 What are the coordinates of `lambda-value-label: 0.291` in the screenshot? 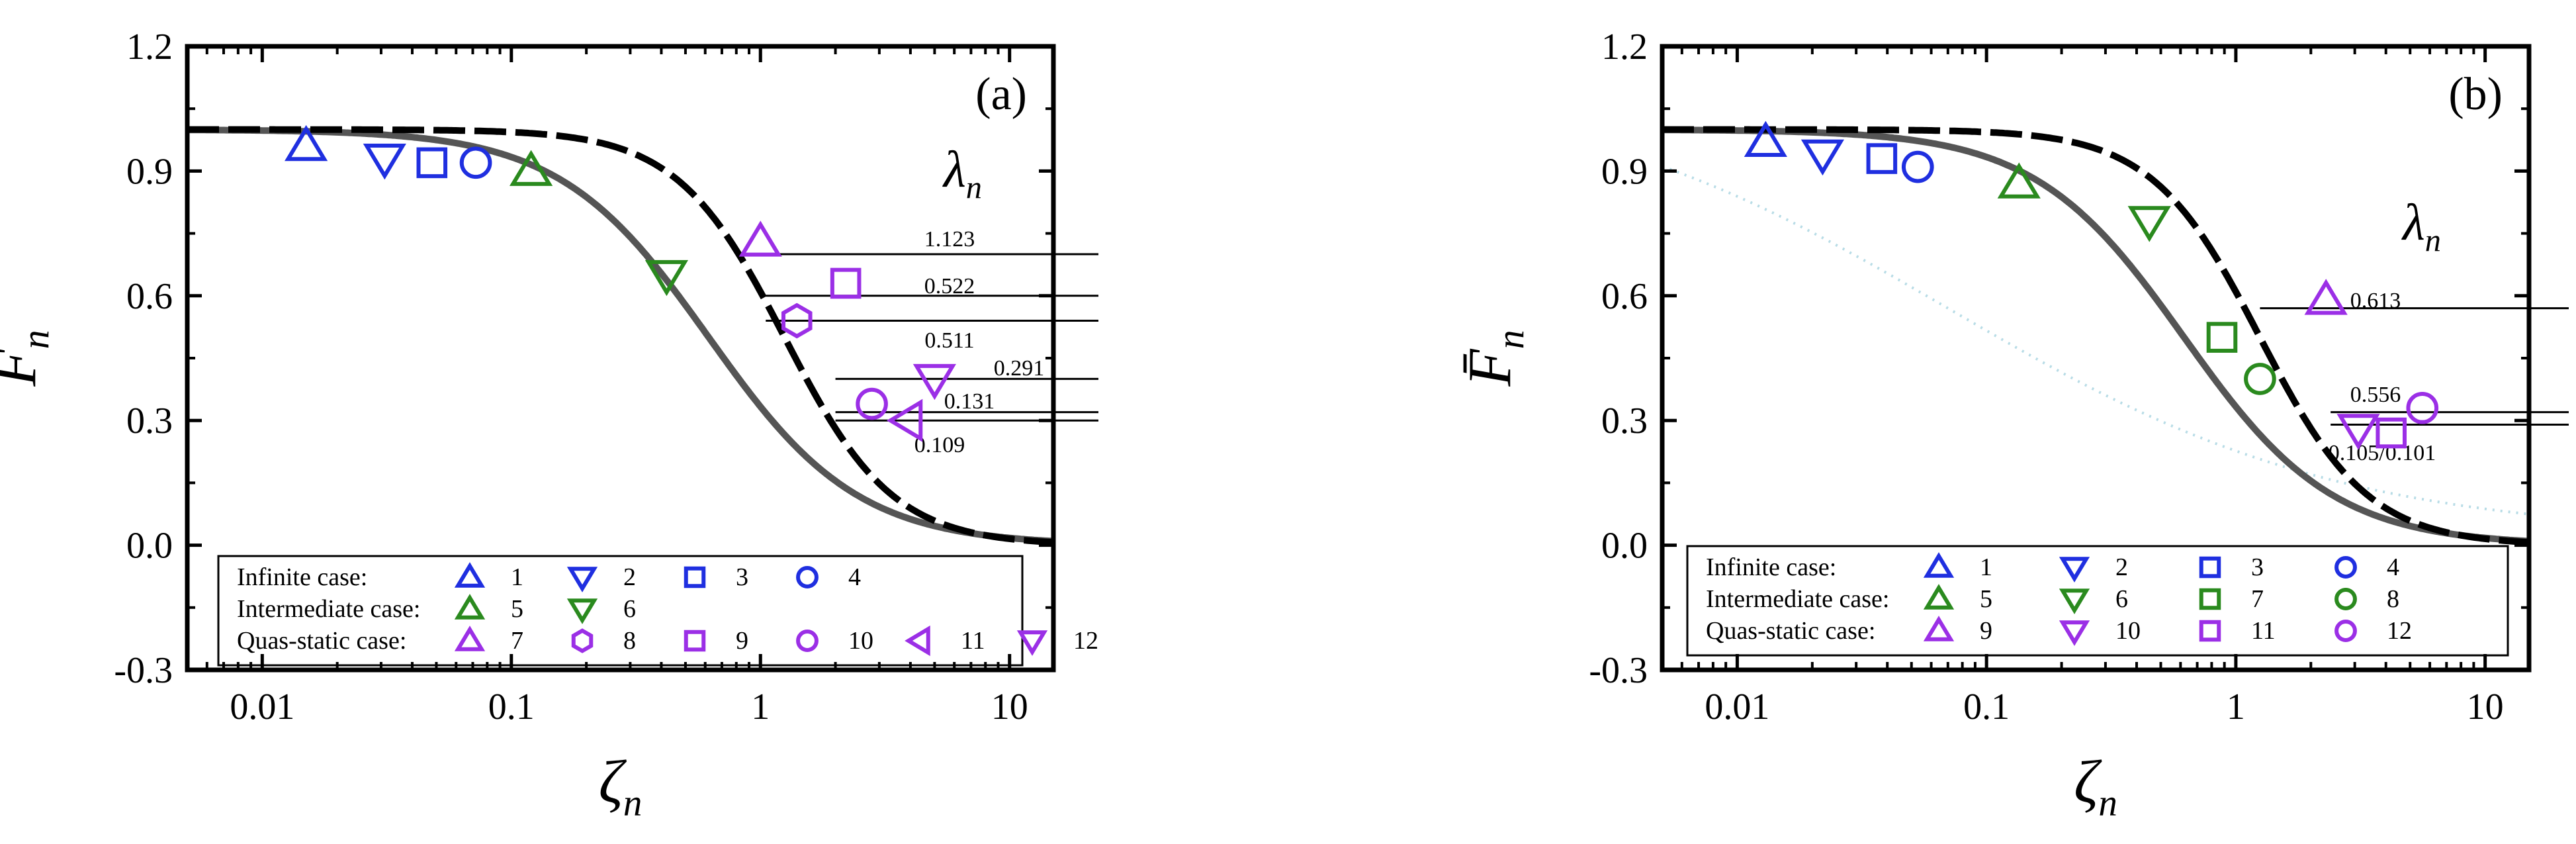 It's located at (1019, 368).